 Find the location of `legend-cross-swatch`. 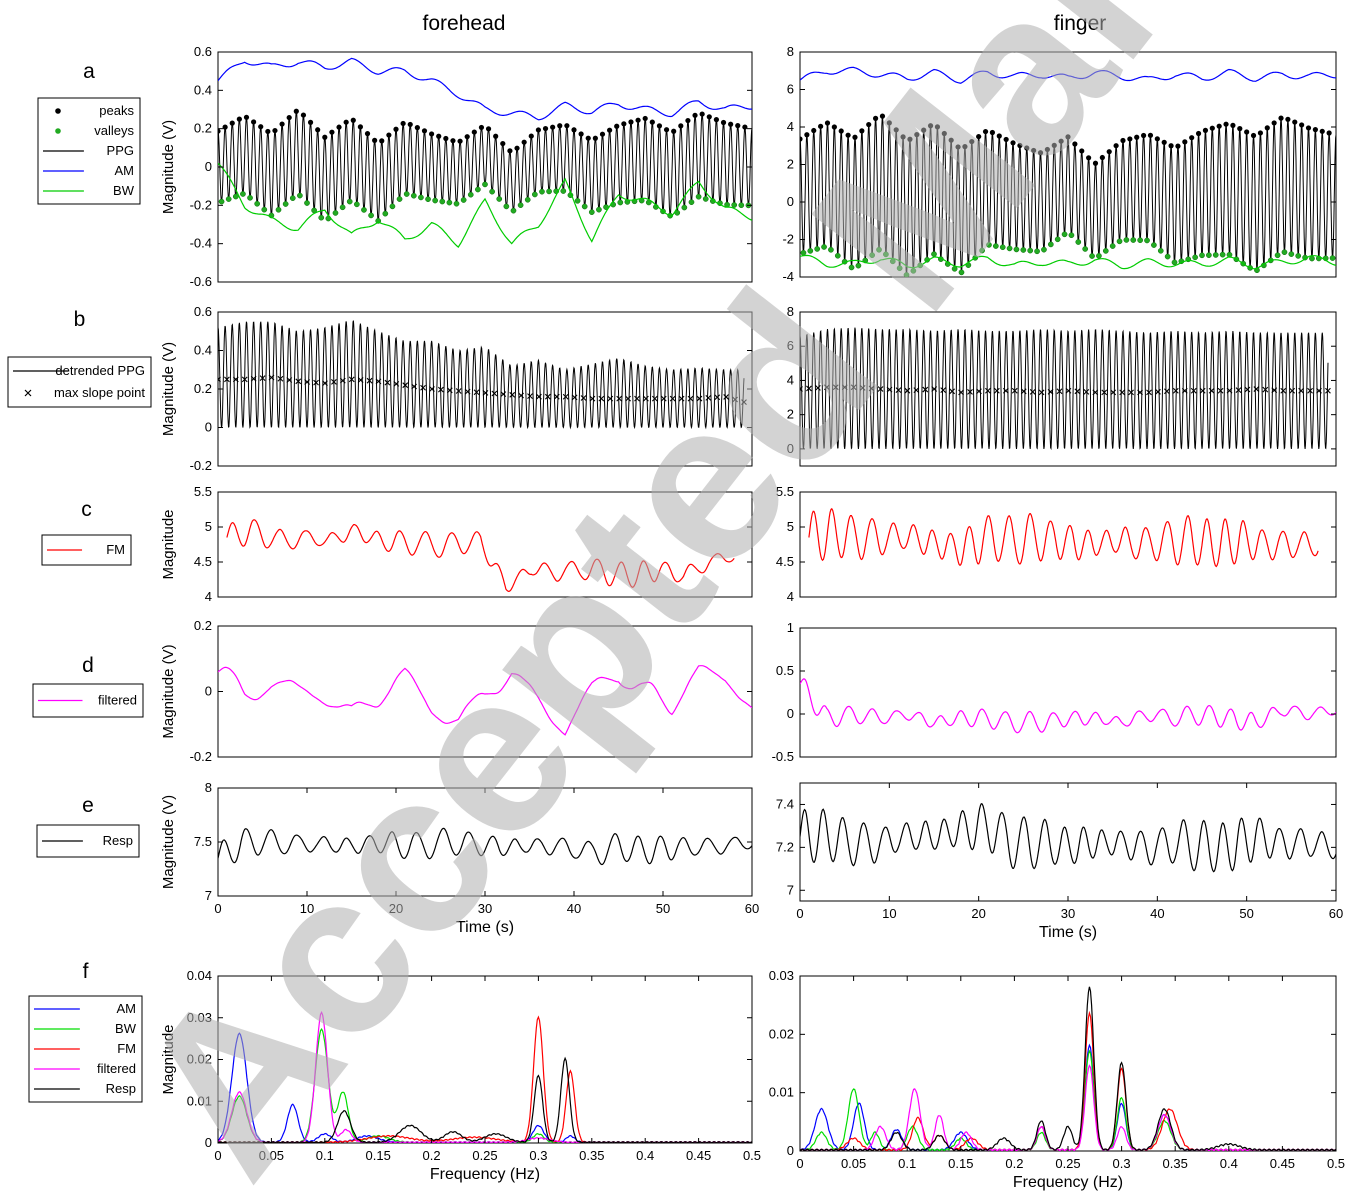

legend-cross-swatch is located at coordinates (28, 393).